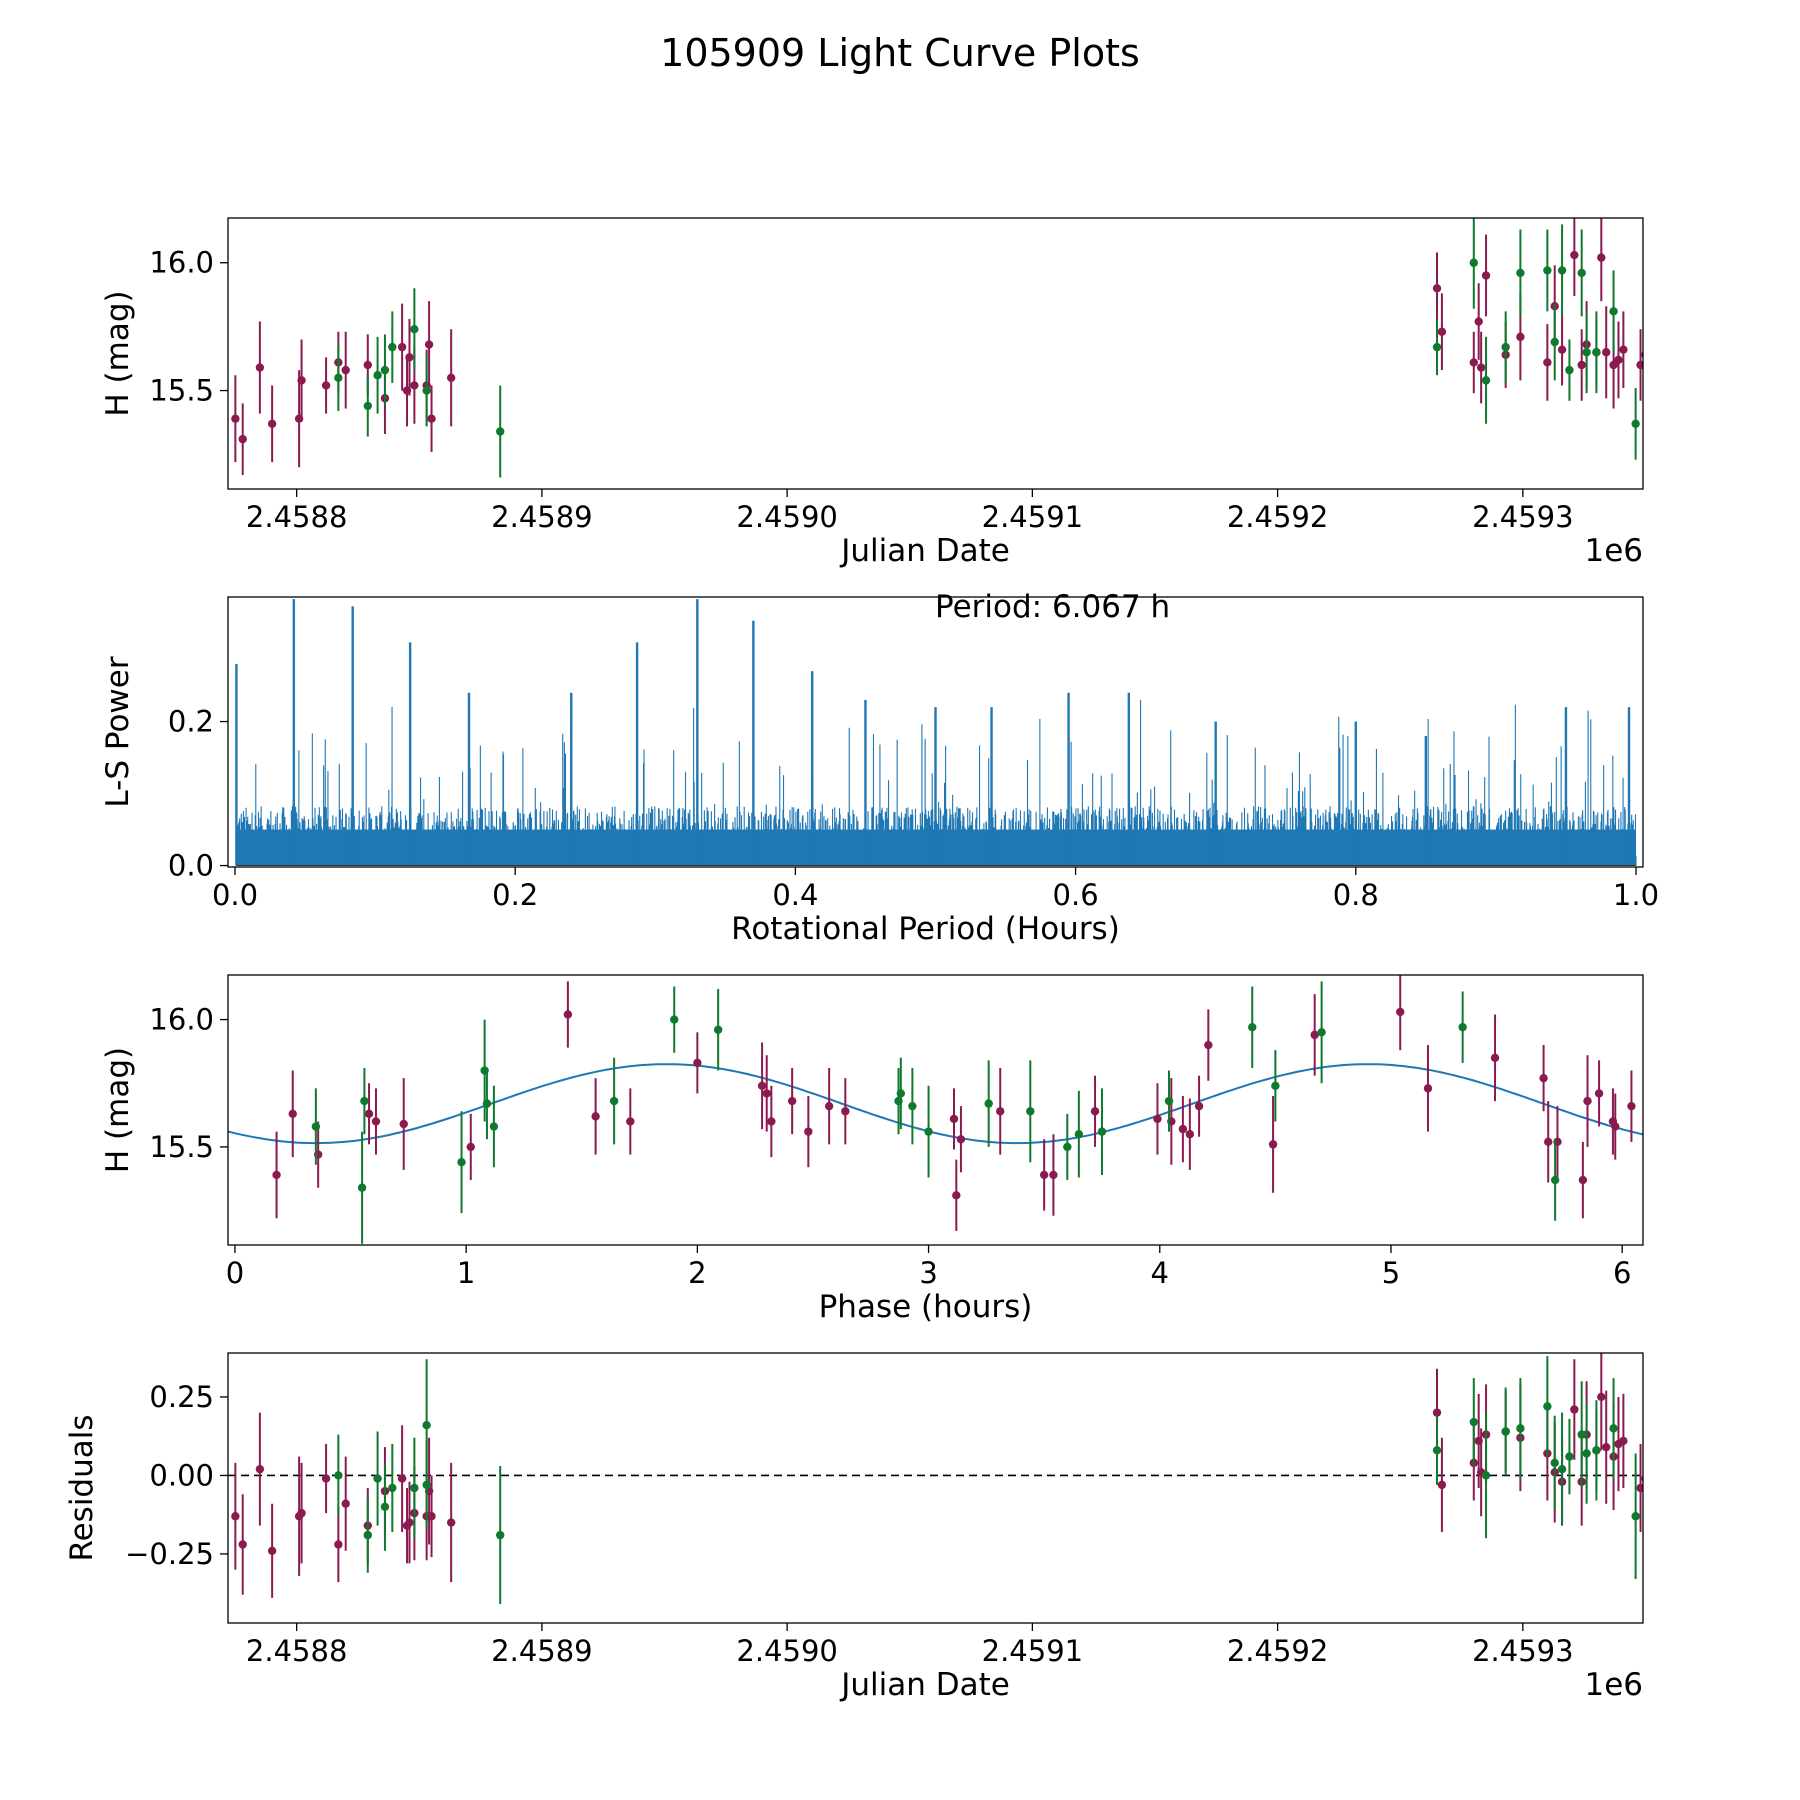 This screenshot has height=1800, width=1800. What do you see at coordinates (996, 1480) in the screenshot?
I see `series-g` at bounding box center [996, 1480].